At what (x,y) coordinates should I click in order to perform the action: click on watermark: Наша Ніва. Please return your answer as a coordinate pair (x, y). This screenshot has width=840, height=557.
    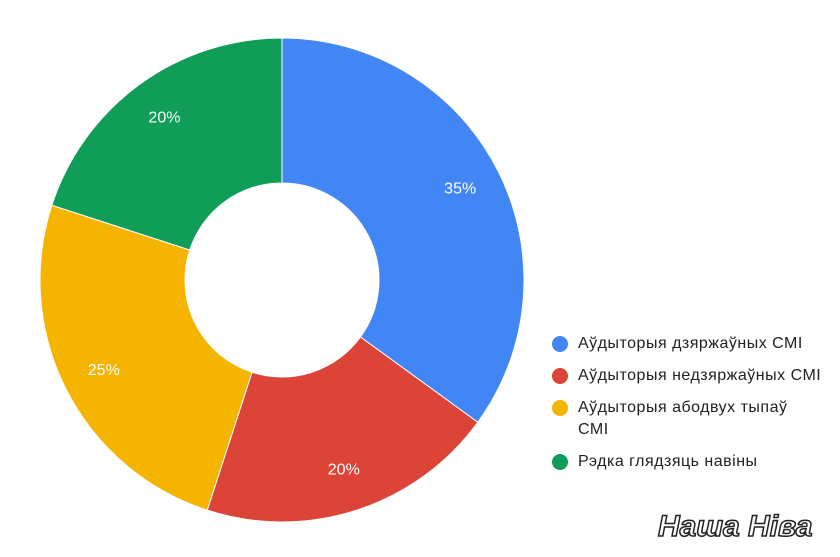
    Looking at the image, I should click on (735, 526).